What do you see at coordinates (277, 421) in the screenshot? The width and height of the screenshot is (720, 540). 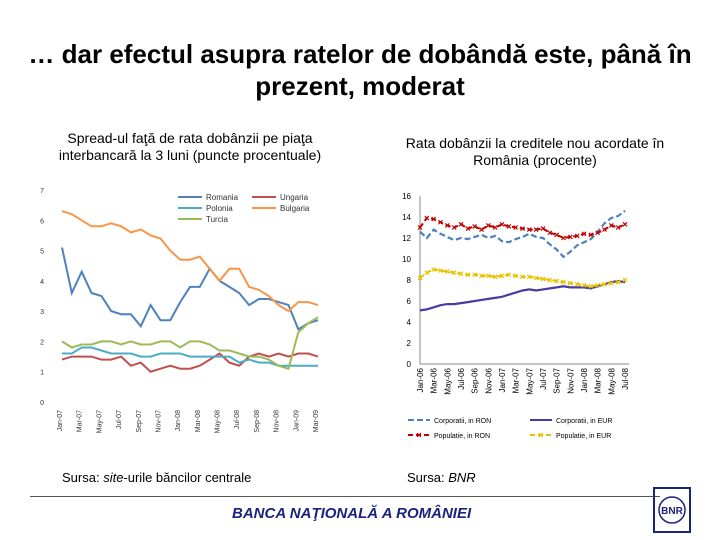 I see `left-x-tick-label: Nov-08` at bounding box center [277, 421].